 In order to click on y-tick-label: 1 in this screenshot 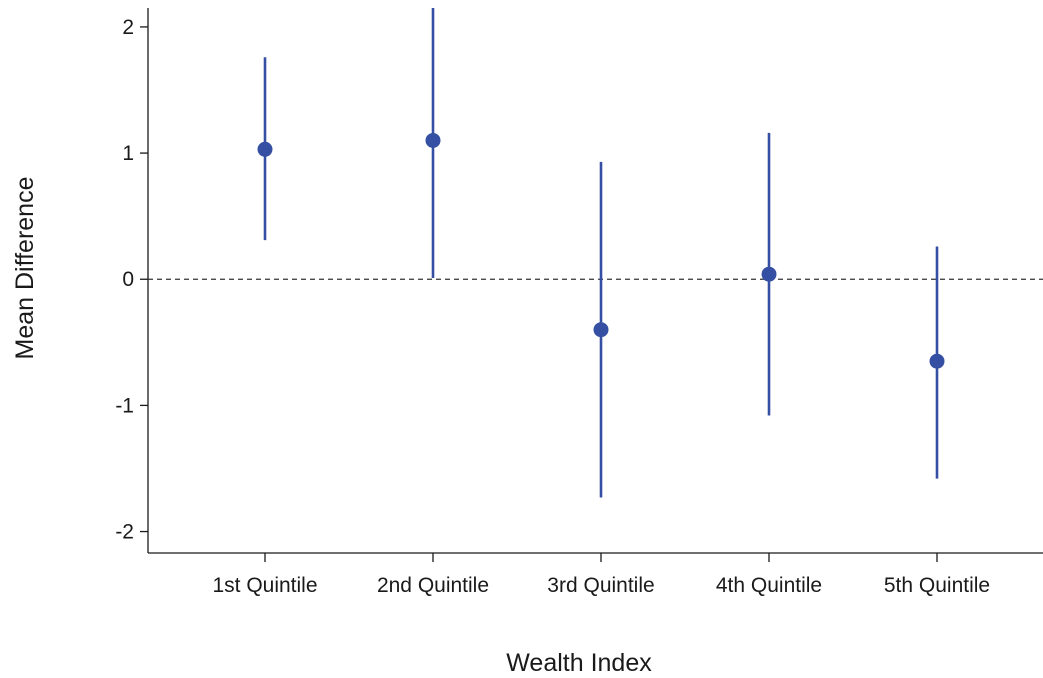, I will do `click(128, 153)`.